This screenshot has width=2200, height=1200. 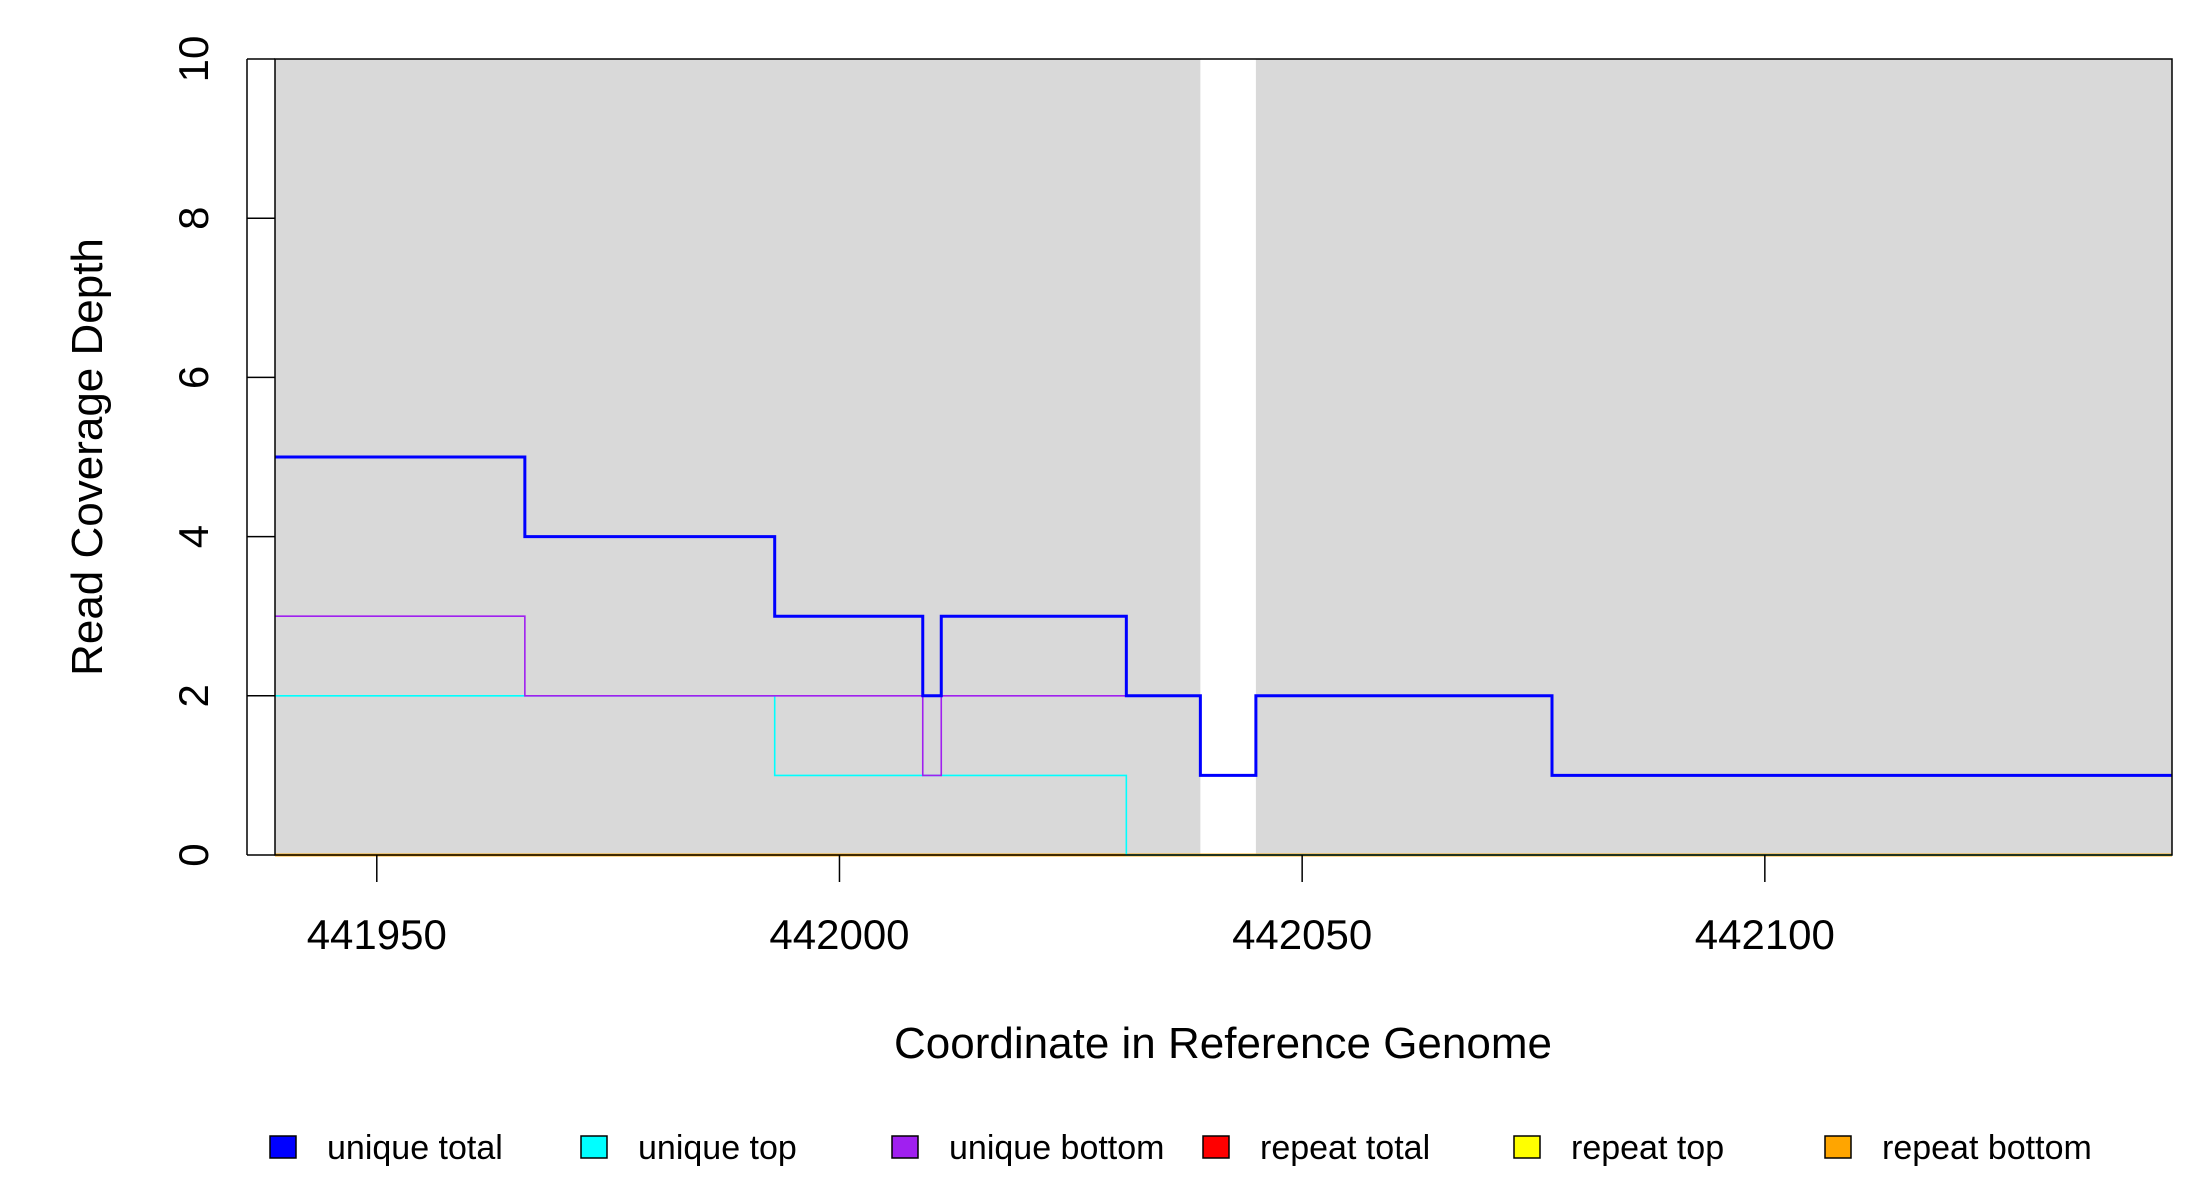 What do you see at coordinates (193, 59) in the screenshot?
I see `y-tick-label: 10` at bounding box center [193, 59].